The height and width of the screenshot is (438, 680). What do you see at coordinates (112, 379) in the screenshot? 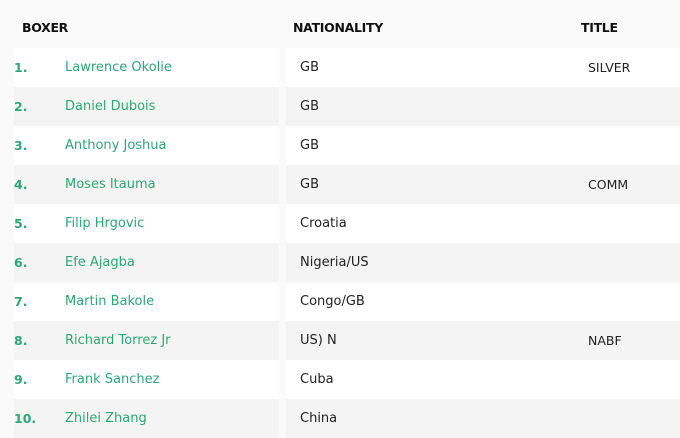
I see `boxer-name-link: Frank Sanchez` at bounding box center [112, 379].